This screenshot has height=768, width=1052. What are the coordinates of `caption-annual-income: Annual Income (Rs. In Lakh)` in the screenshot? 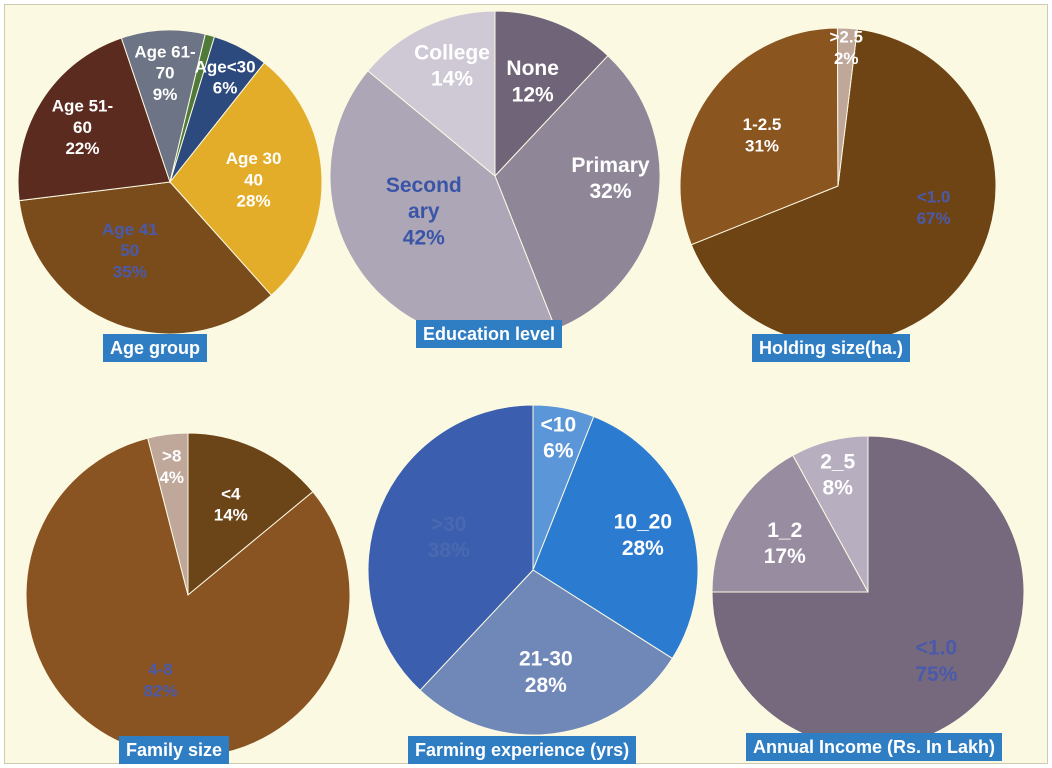 It's located at (874, 747).